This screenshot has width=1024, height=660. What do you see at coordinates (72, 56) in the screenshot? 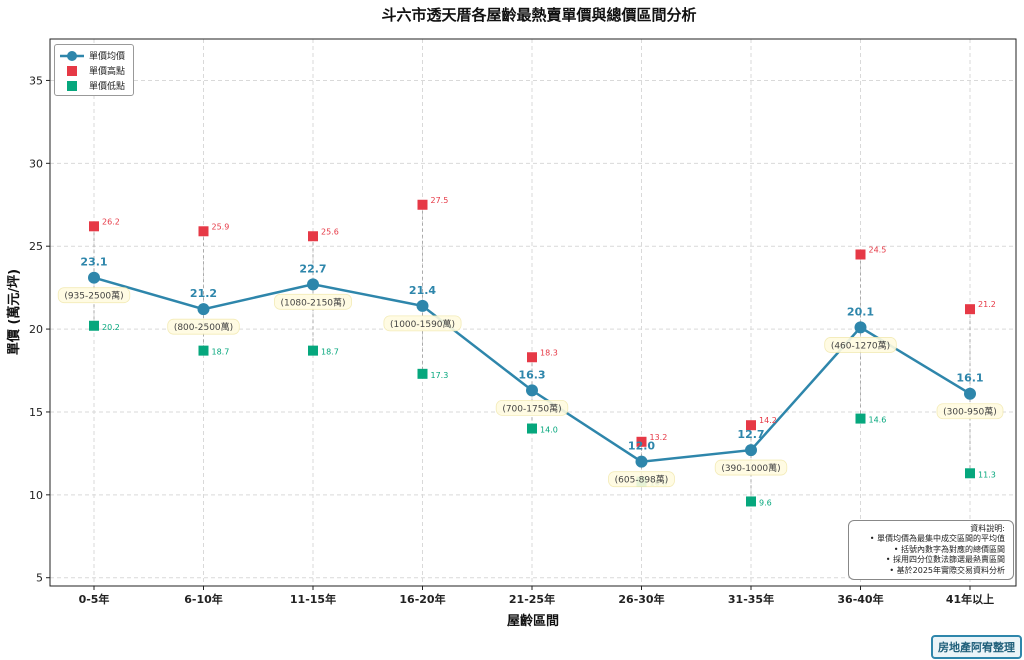
I see `line-marker-icon` at bounding box center [72, 56].